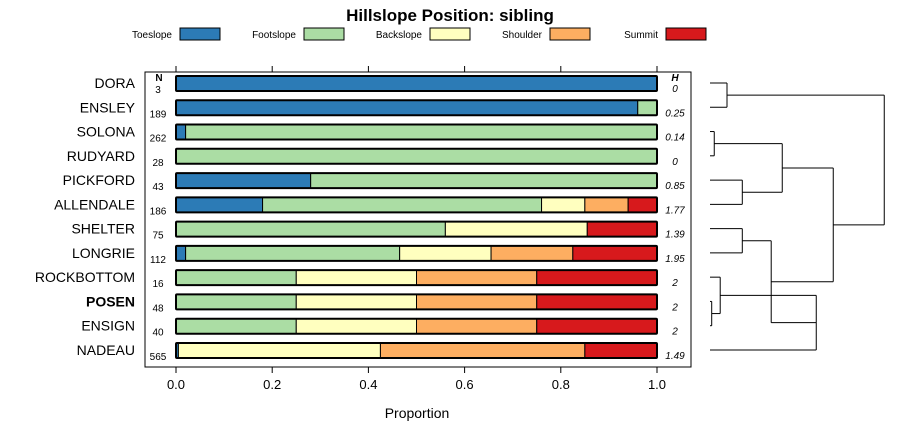  Describe the element at coordinates (615, 253) in the screenshot. I see `bar-longrie-summit` at that location.